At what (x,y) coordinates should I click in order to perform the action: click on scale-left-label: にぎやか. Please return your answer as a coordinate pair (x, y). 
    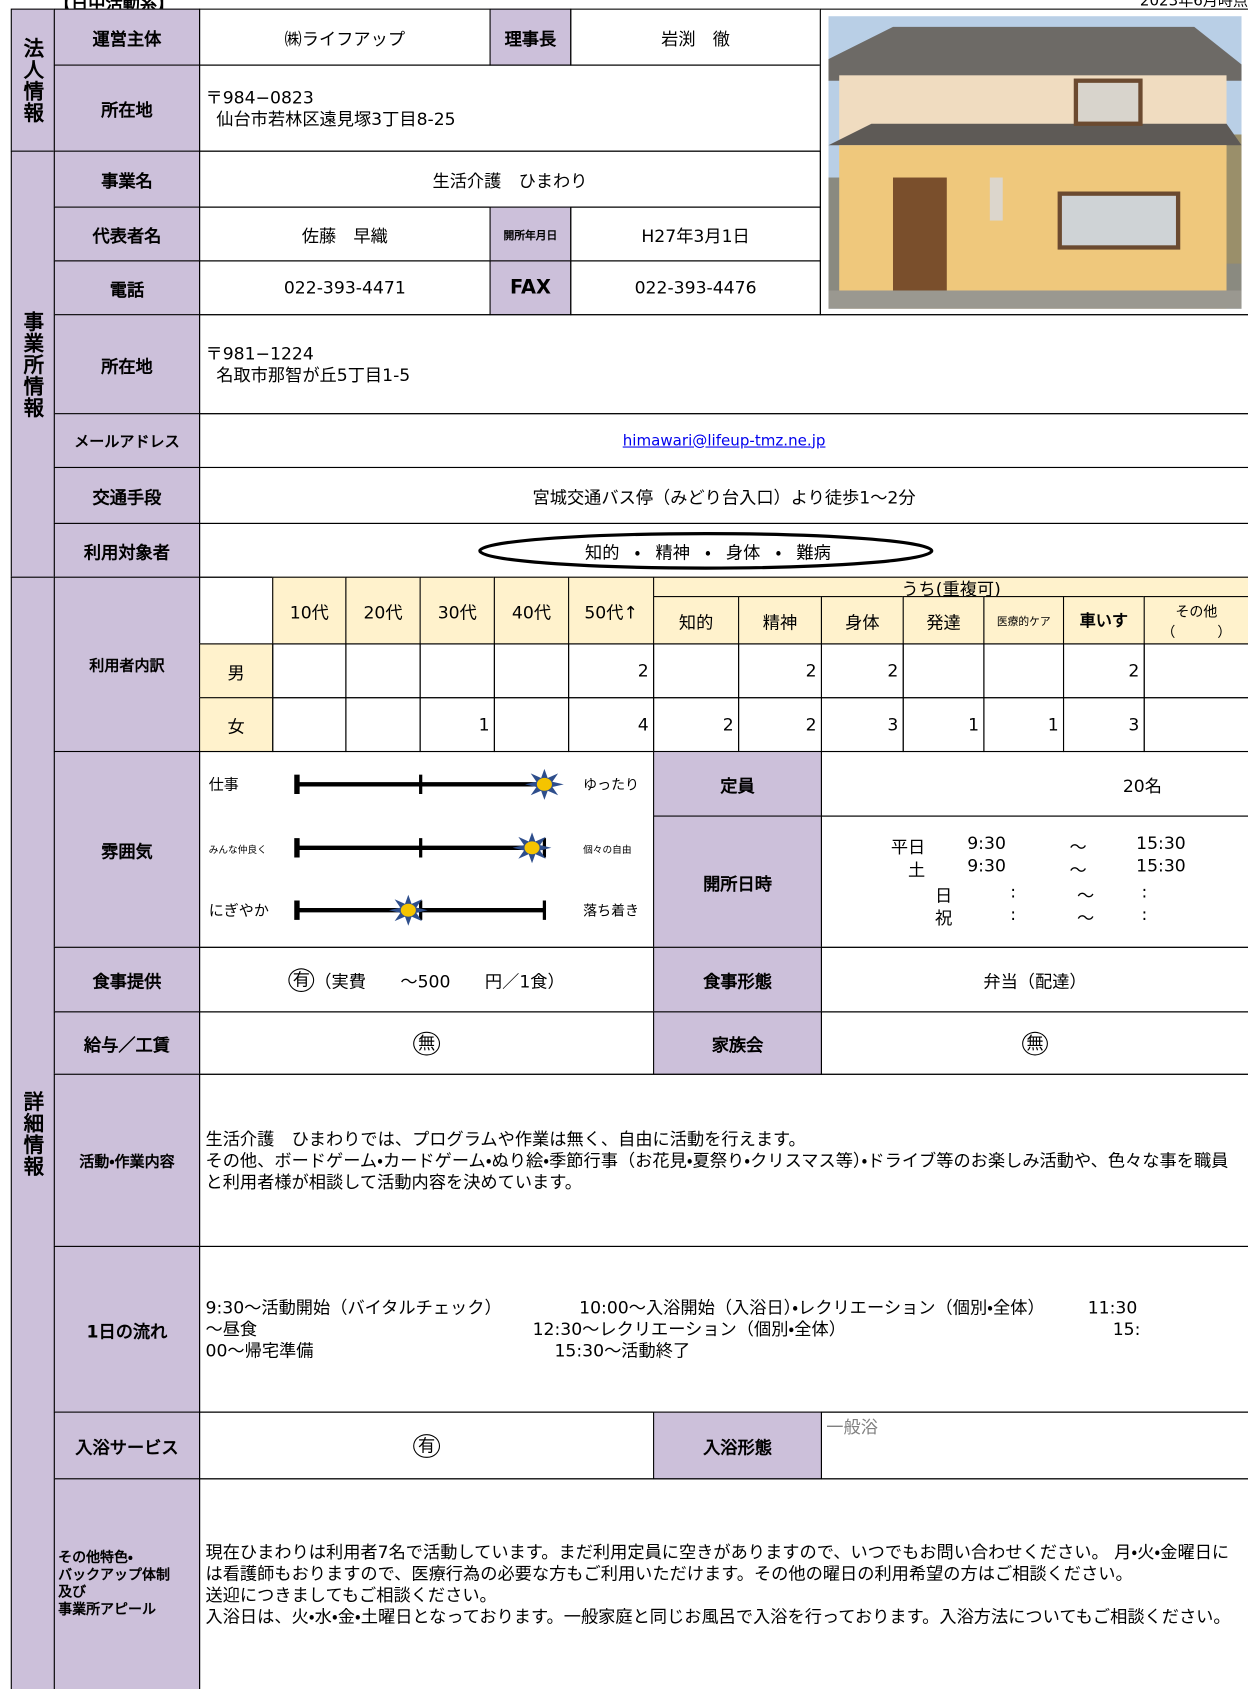
    Looking at the image, I should click on (239, 911).